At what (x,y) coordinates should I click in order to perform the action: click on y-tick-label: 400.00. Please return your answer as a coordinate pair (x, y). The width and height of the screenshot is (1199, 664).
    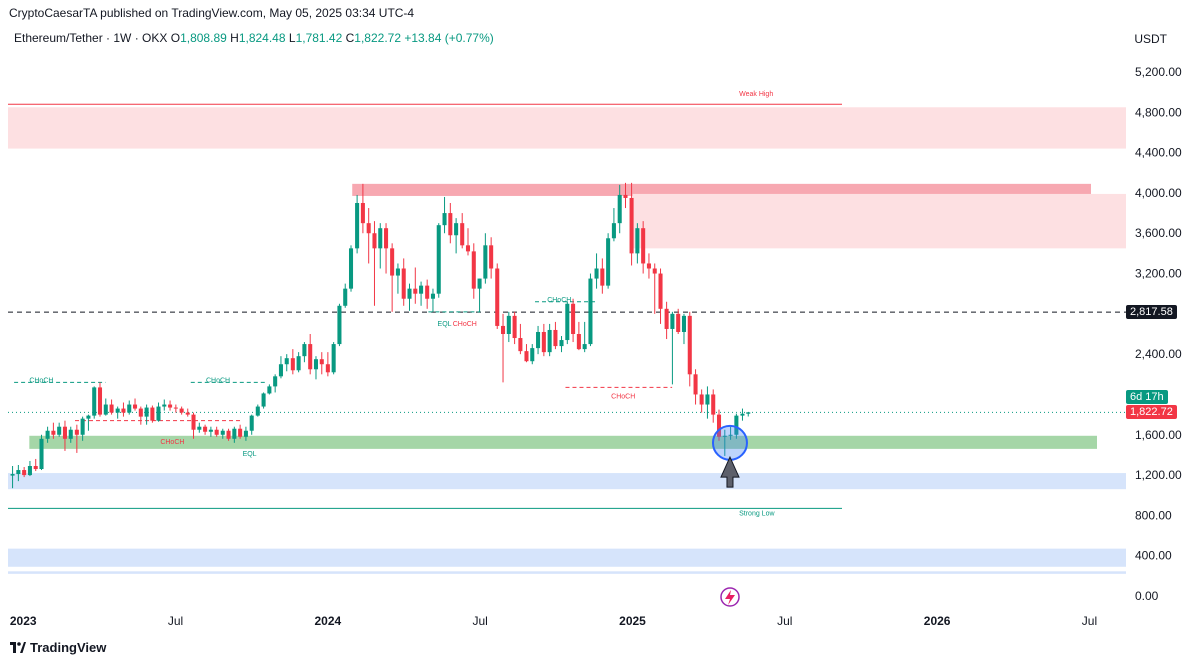
    Looking at the image, I should click on (1153, 556).